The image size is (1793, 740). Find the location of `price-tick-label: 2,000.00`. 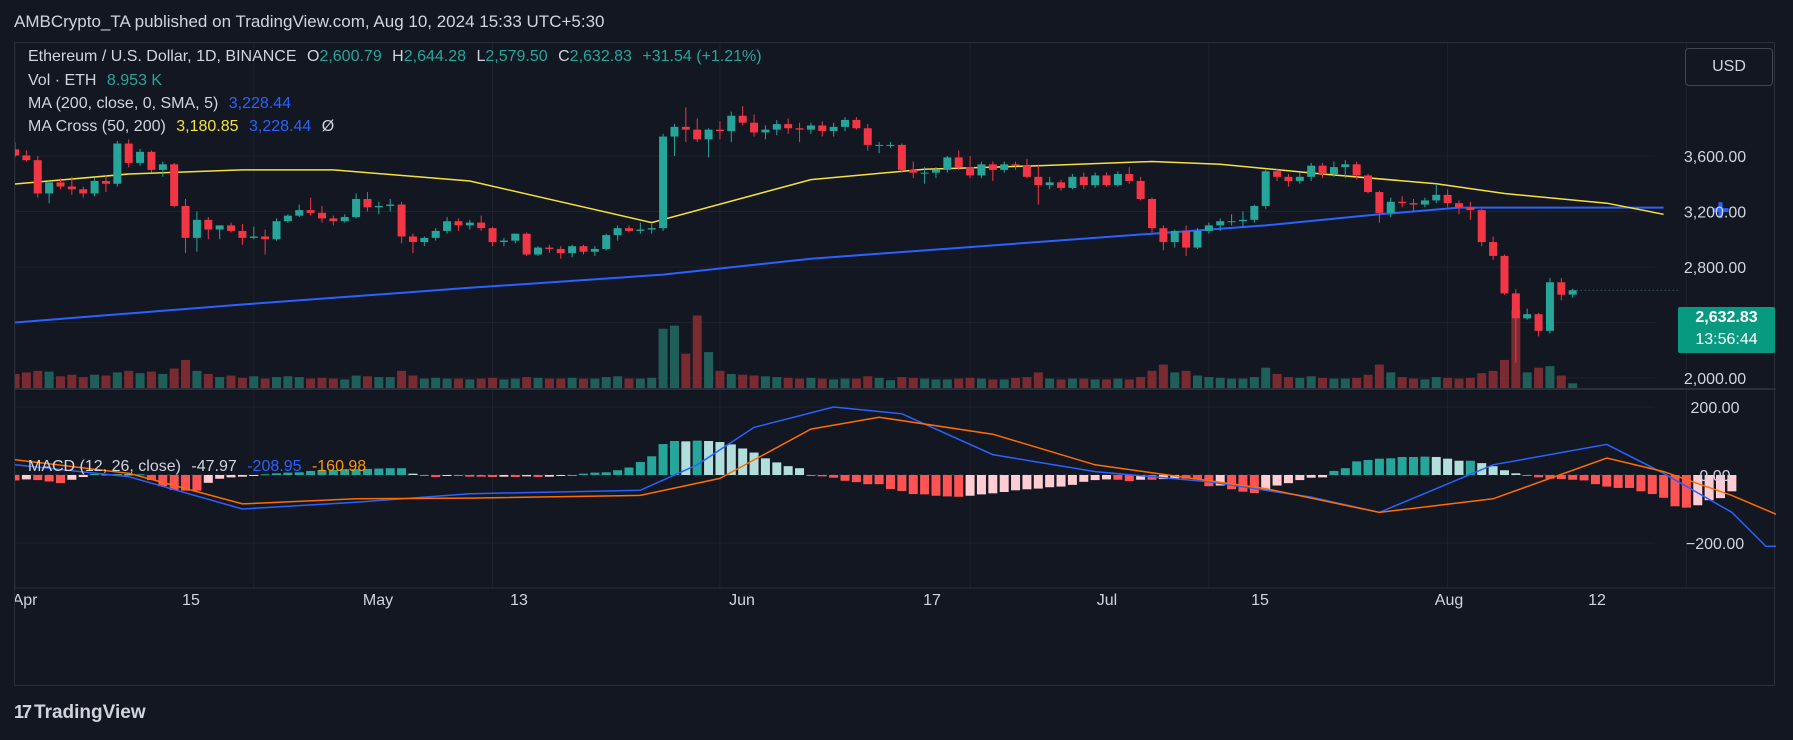

price-tick-label: 2,000.00 is located at coordinates (1715, 379).